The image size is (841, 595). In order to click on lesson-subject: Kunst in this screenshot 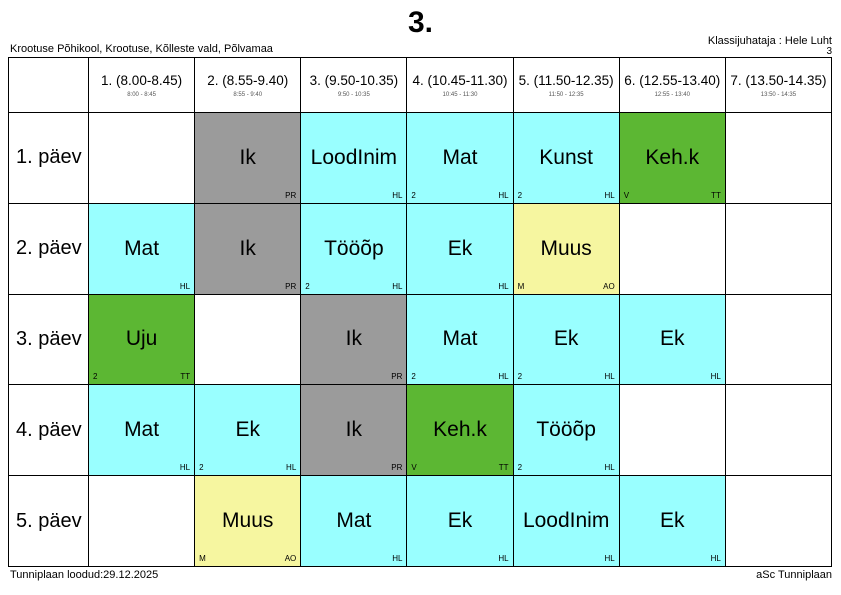, I will do `click(566, 157)`.